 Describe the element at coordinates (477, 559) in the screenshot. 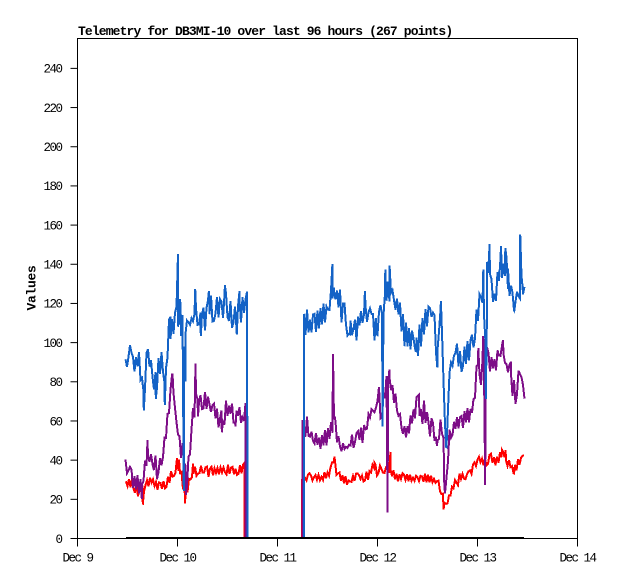

I see `svg-text: Dec 13` at that location.